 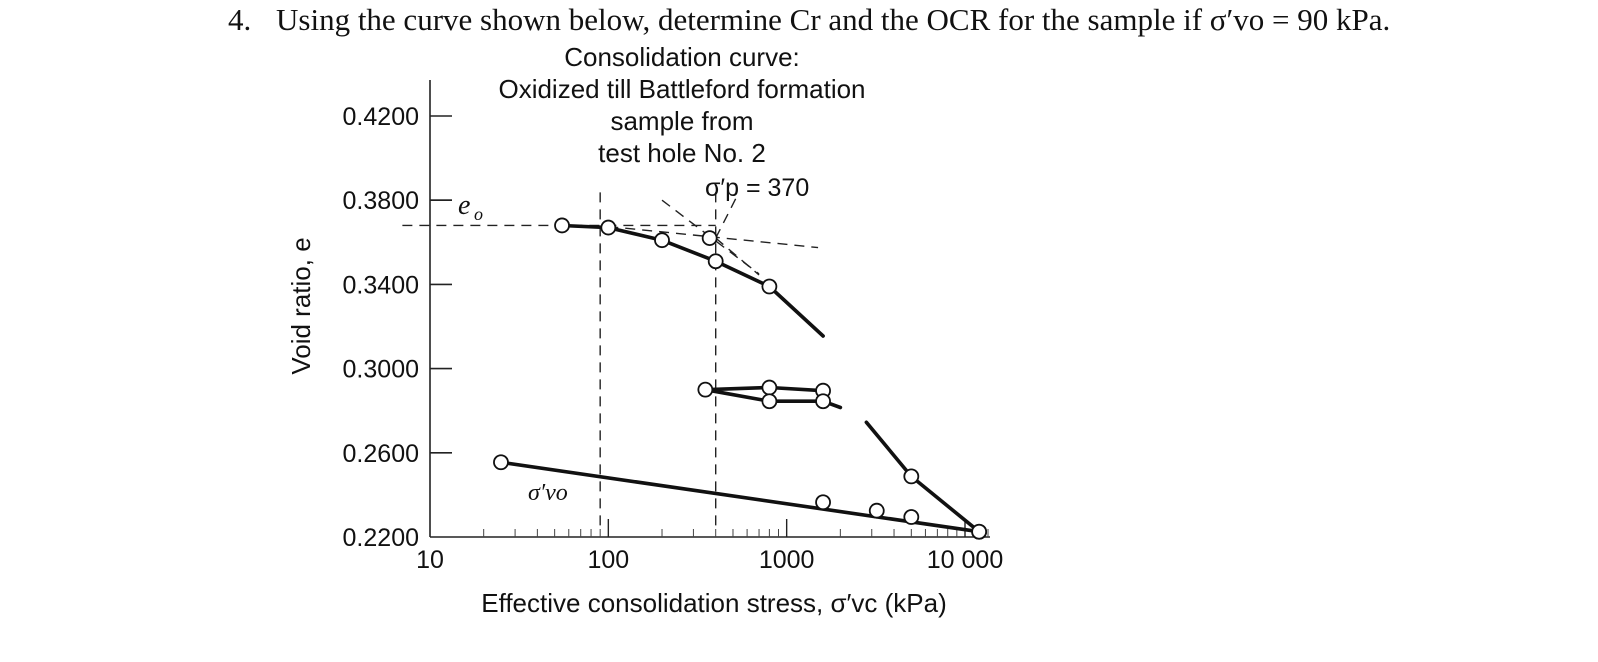 What do you see at coordinates (726, 218) in the screenshot?
I see `reference-dashed-line` at bounding box center [726, 218].